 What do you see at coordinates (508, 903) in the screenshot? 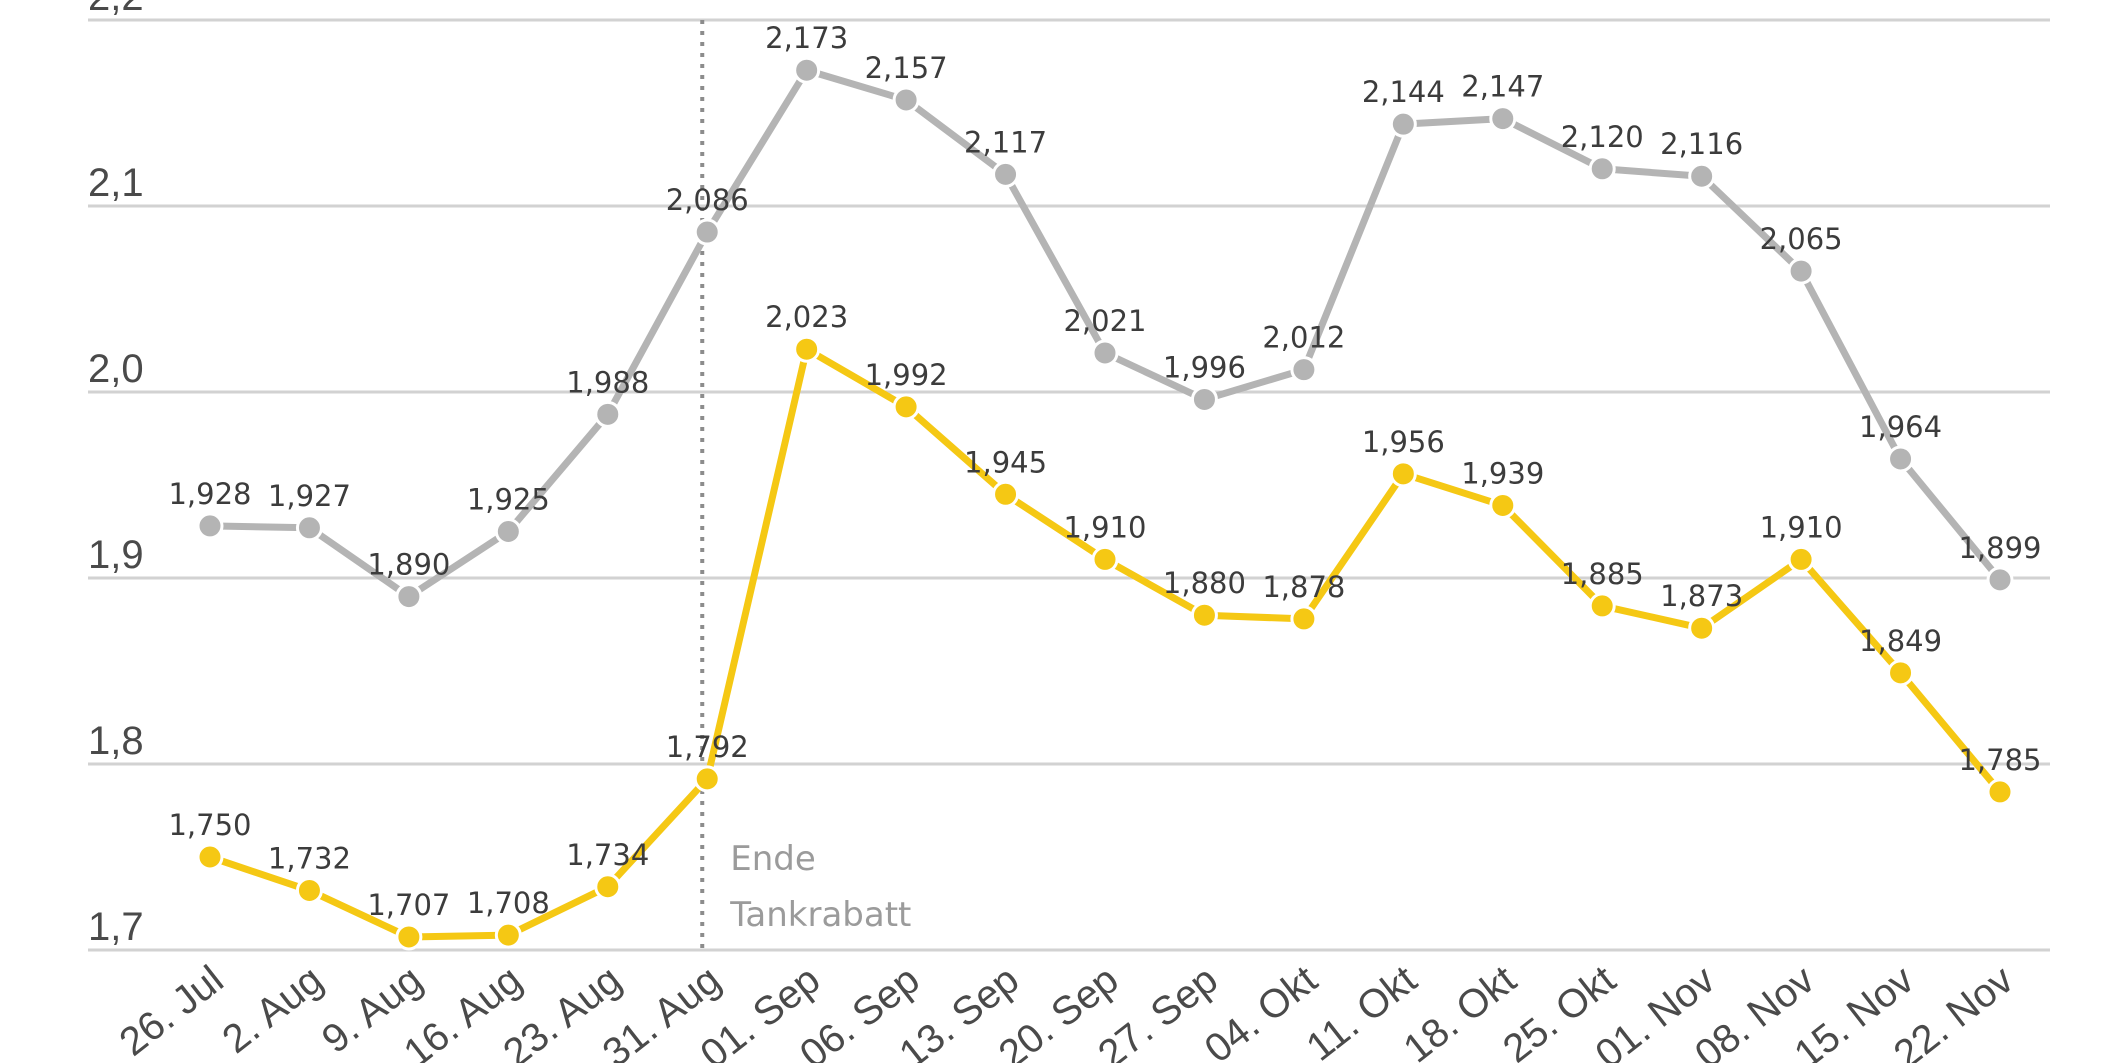
I see `data-label: 1,708` at bounding box center [508, 903].